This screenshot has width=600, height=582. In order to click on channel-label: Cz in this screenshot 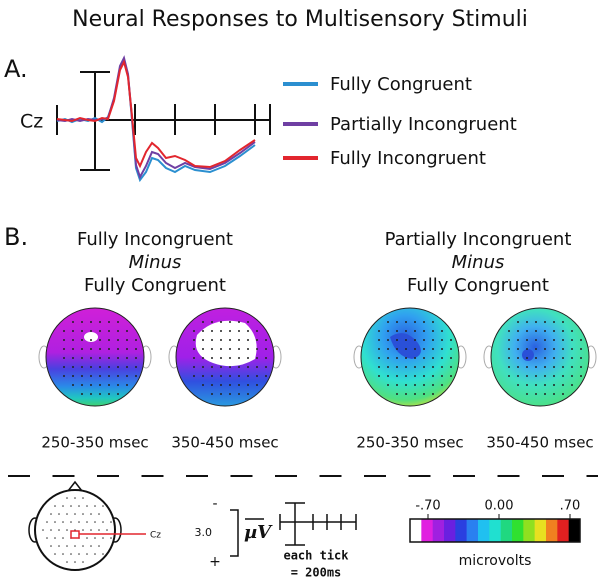, I will do `click(31, 122)`.